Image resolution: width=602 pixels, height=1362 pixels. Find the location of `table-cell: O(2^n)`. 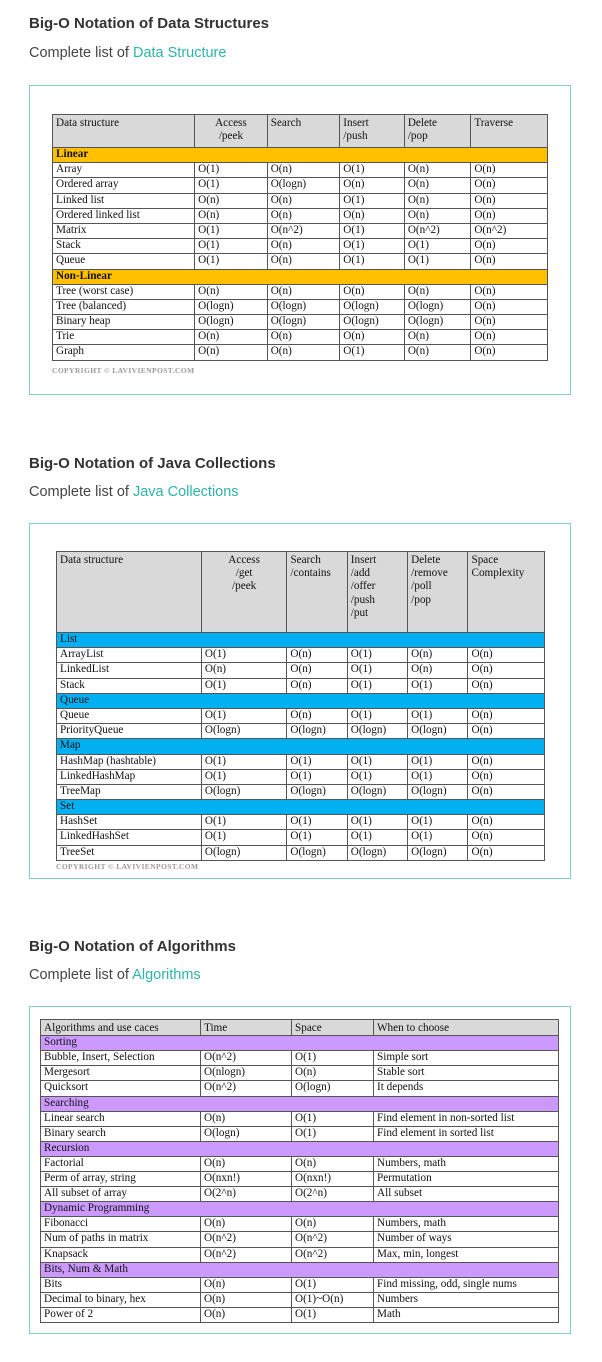

table-cell: O(2^n) is located at coordinates (332, 1194).